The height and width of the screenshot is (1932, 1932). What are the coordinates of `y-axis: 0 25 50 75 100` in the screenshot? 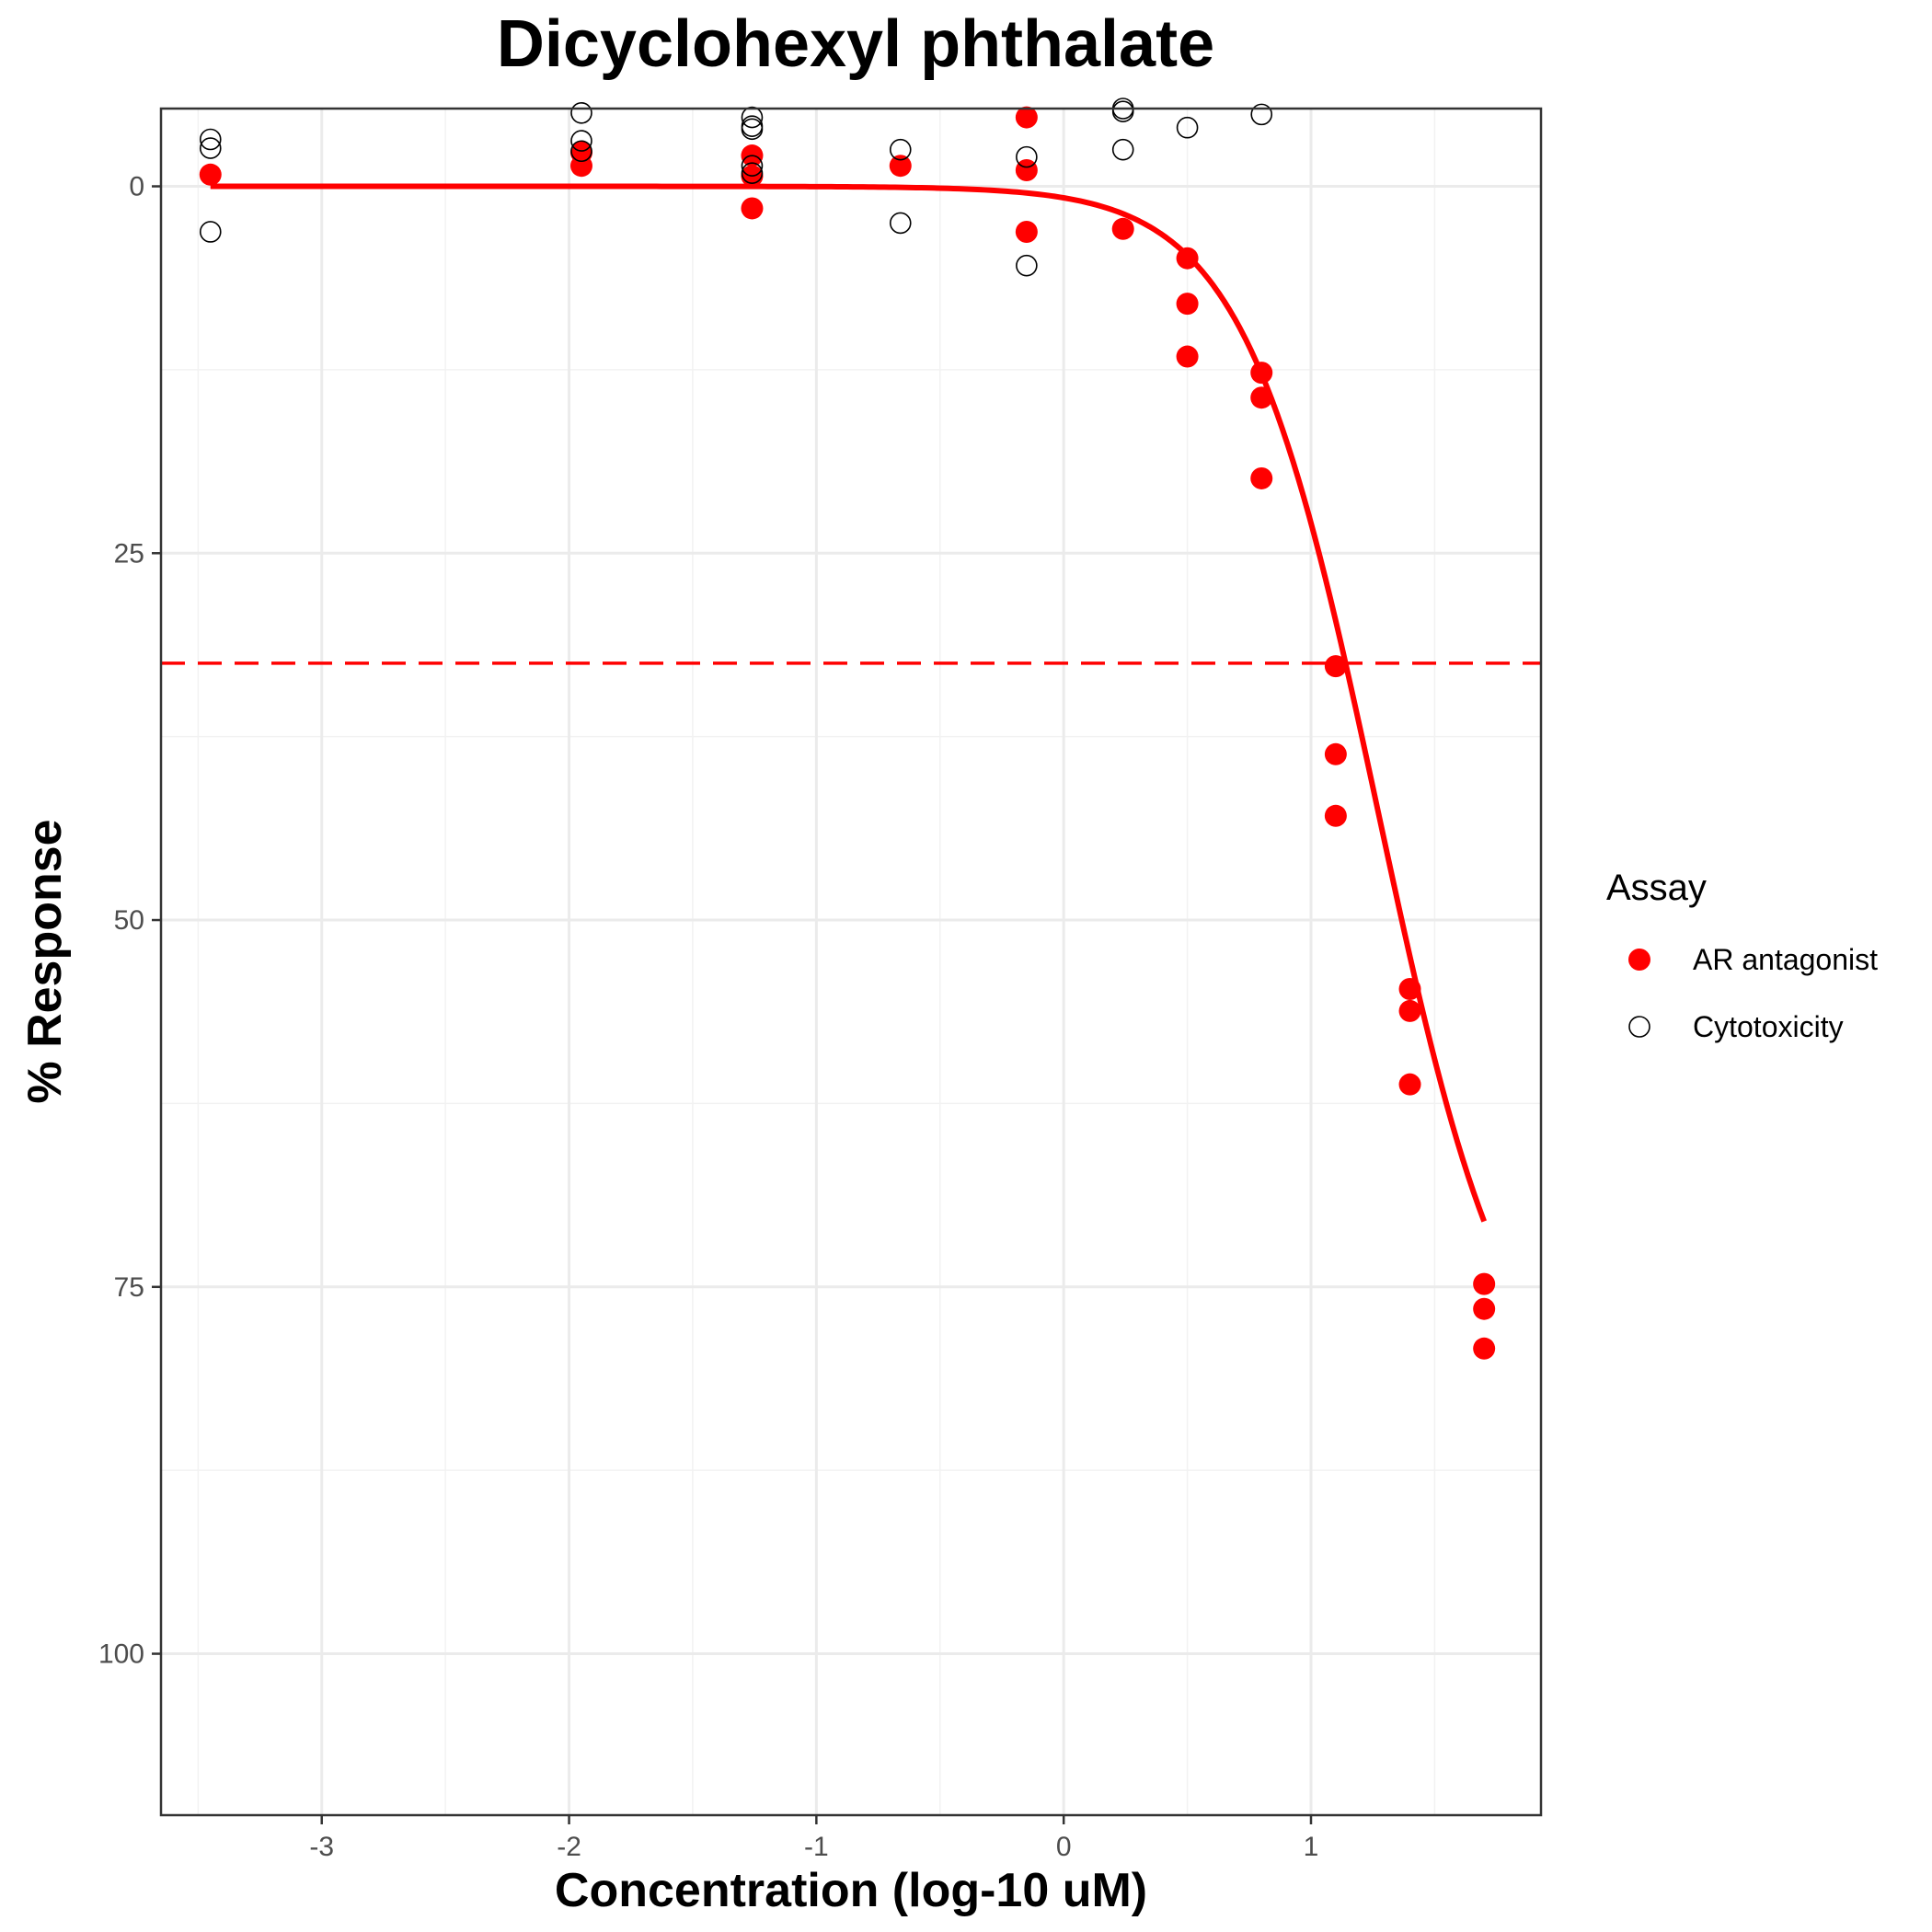 It's located at (129, 921).